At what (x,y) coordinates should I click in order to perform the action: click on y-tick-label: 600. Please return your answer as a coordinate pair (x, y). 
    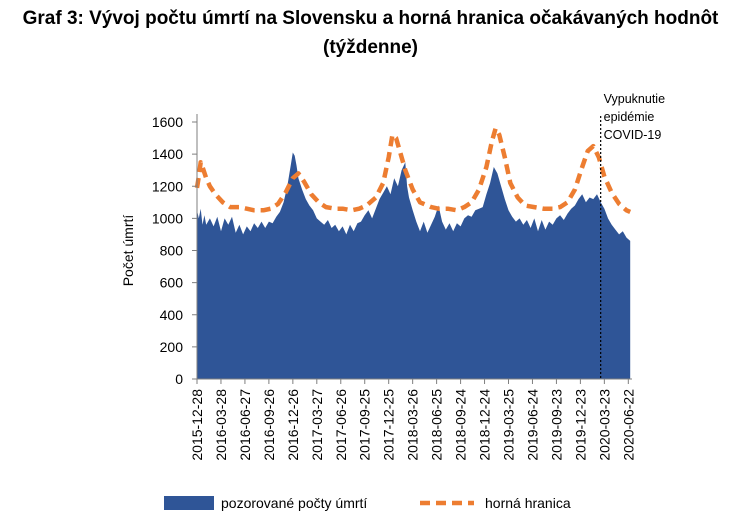
    Looking at the image, I should click on (172, 283).